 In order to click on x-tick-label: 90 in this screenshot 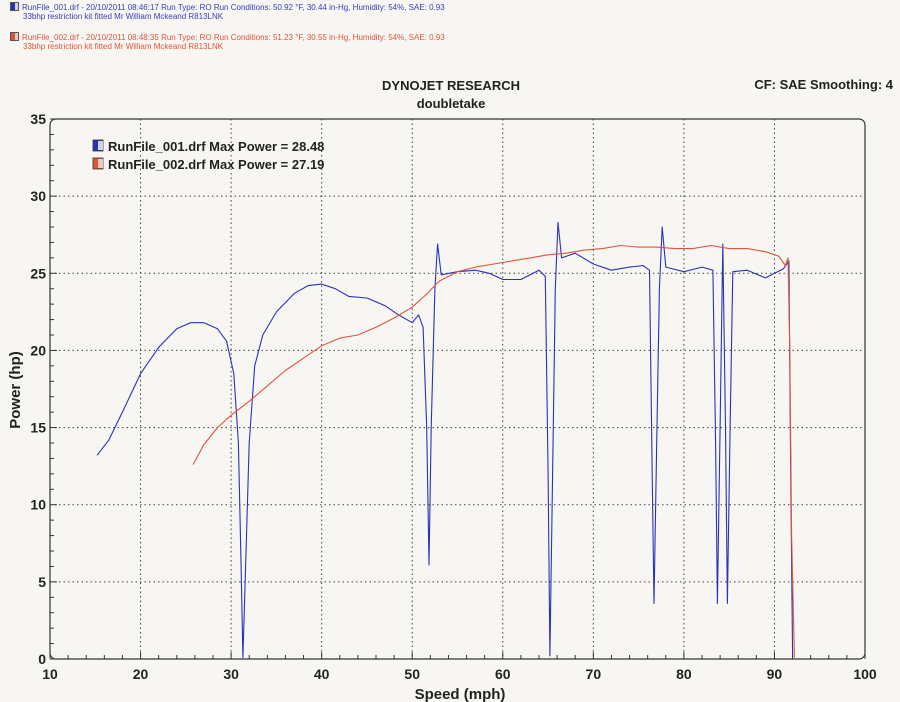, I will do `click(775, 674)`.